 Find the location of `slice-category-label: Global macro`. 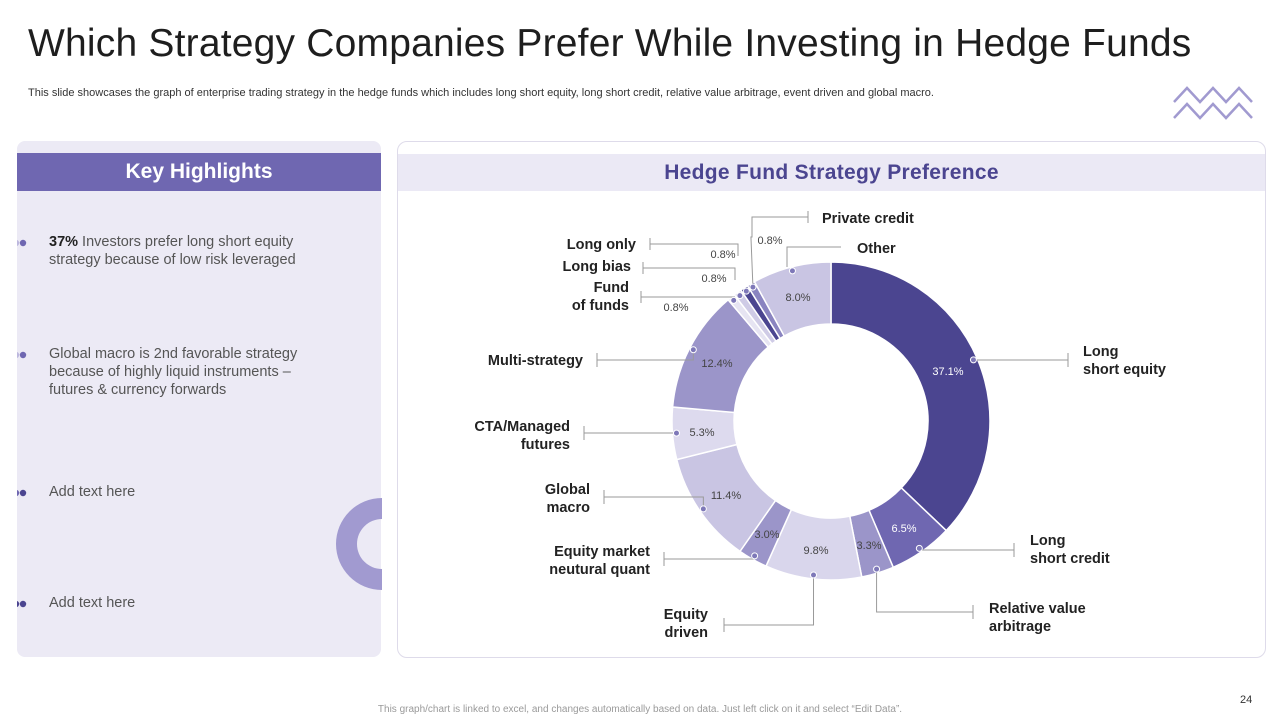

slice-category-label: Global macro is located at coordinates (567, 499).